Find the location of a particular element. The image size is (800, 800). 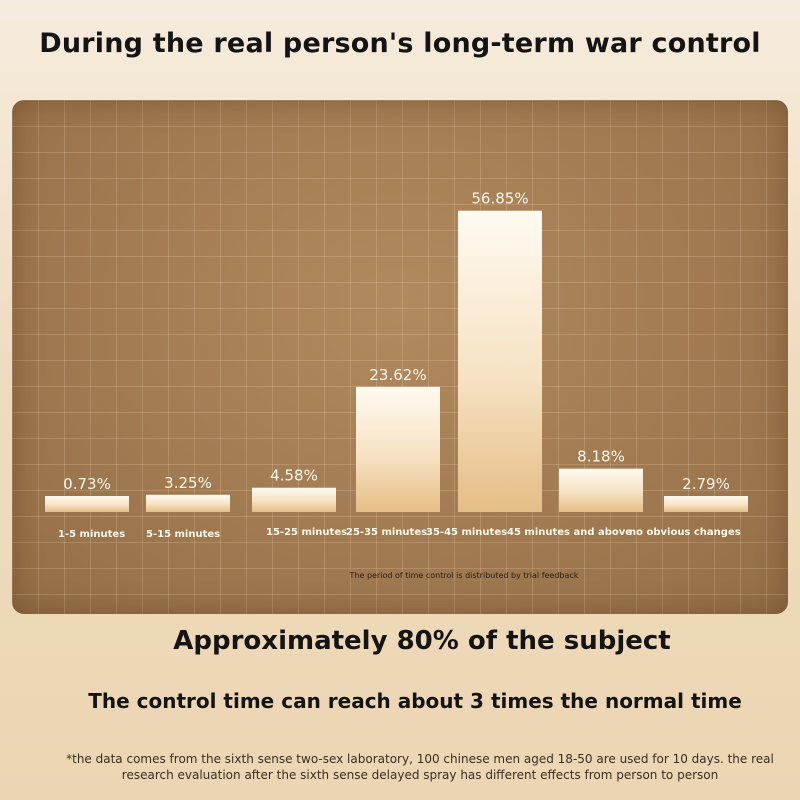

category-label: 45 minutes and above is located at coordinates (569, 532).